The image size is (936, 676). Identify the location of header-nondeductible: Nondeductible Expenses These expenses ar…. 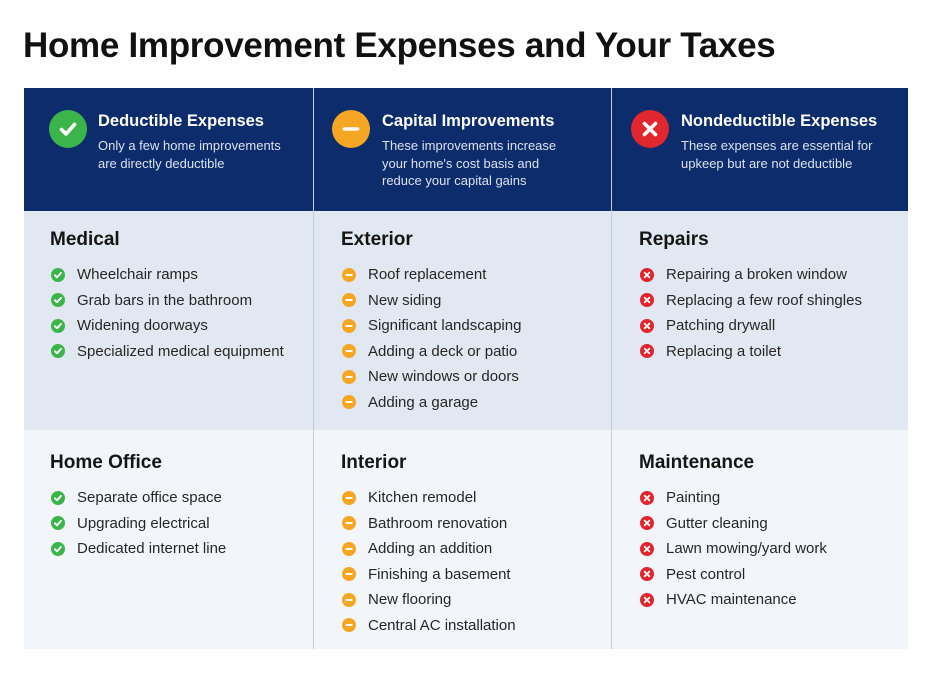
(760, 149).